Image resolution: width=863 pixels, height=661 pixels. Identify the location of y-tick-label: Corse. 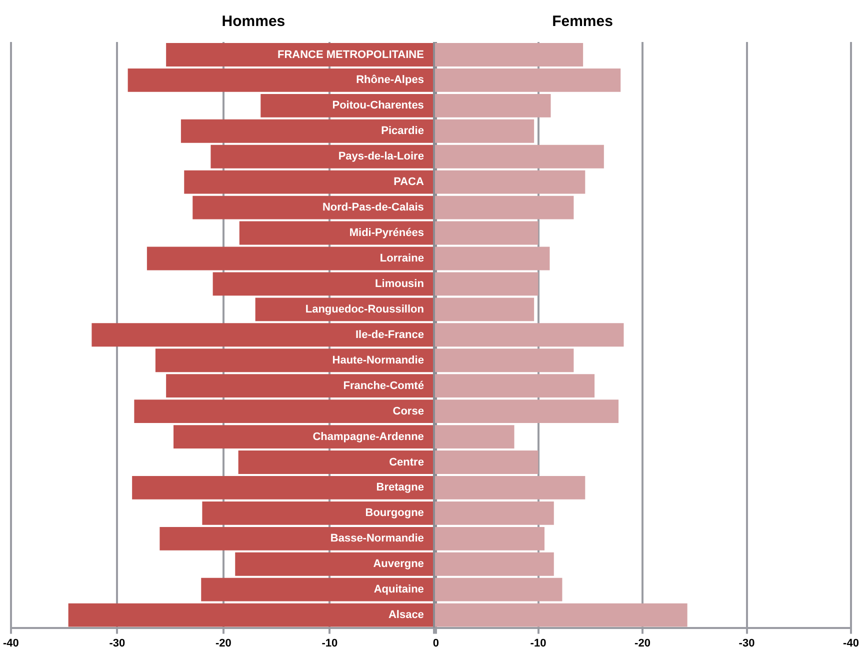
(408, 411).